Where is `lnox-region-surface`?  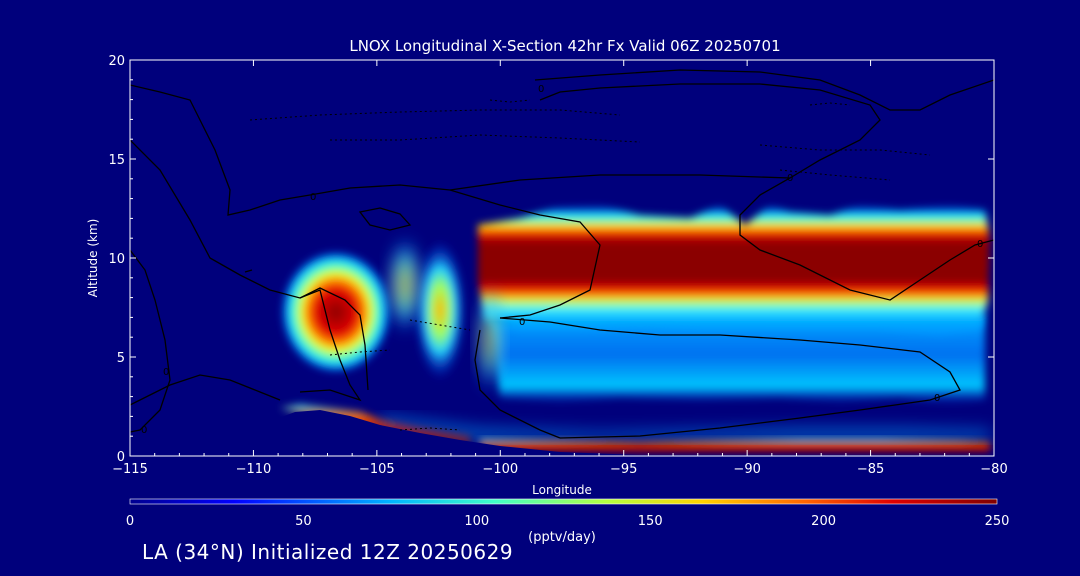 lnox-region-surface is located at coordinates (735, 445).